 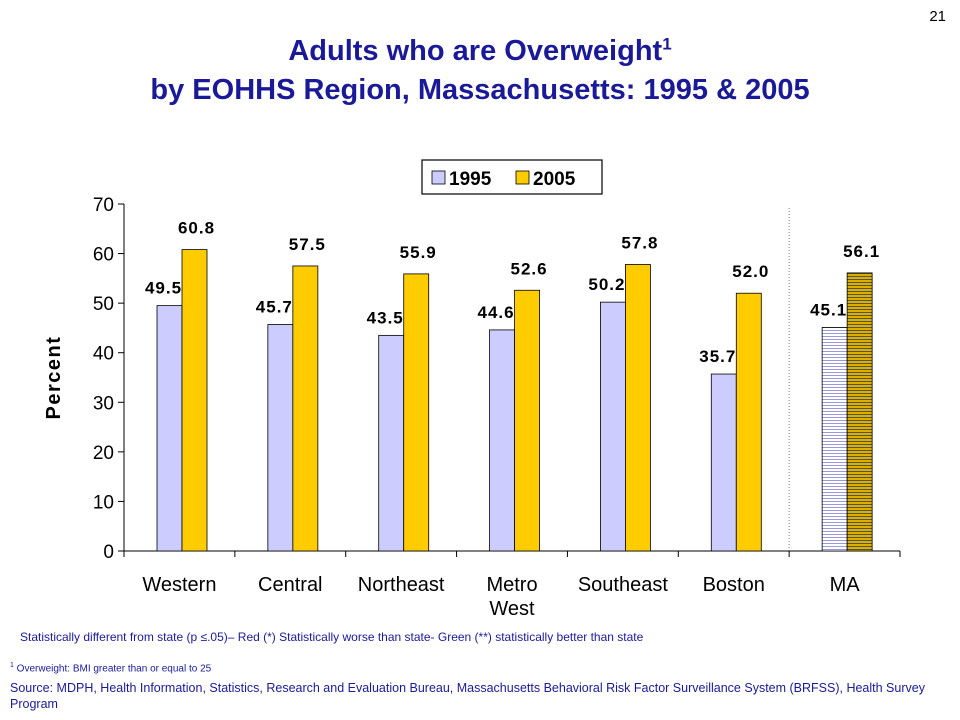 I want to click on data-label-2005-2: 55.9, so click(x=418, y=252).